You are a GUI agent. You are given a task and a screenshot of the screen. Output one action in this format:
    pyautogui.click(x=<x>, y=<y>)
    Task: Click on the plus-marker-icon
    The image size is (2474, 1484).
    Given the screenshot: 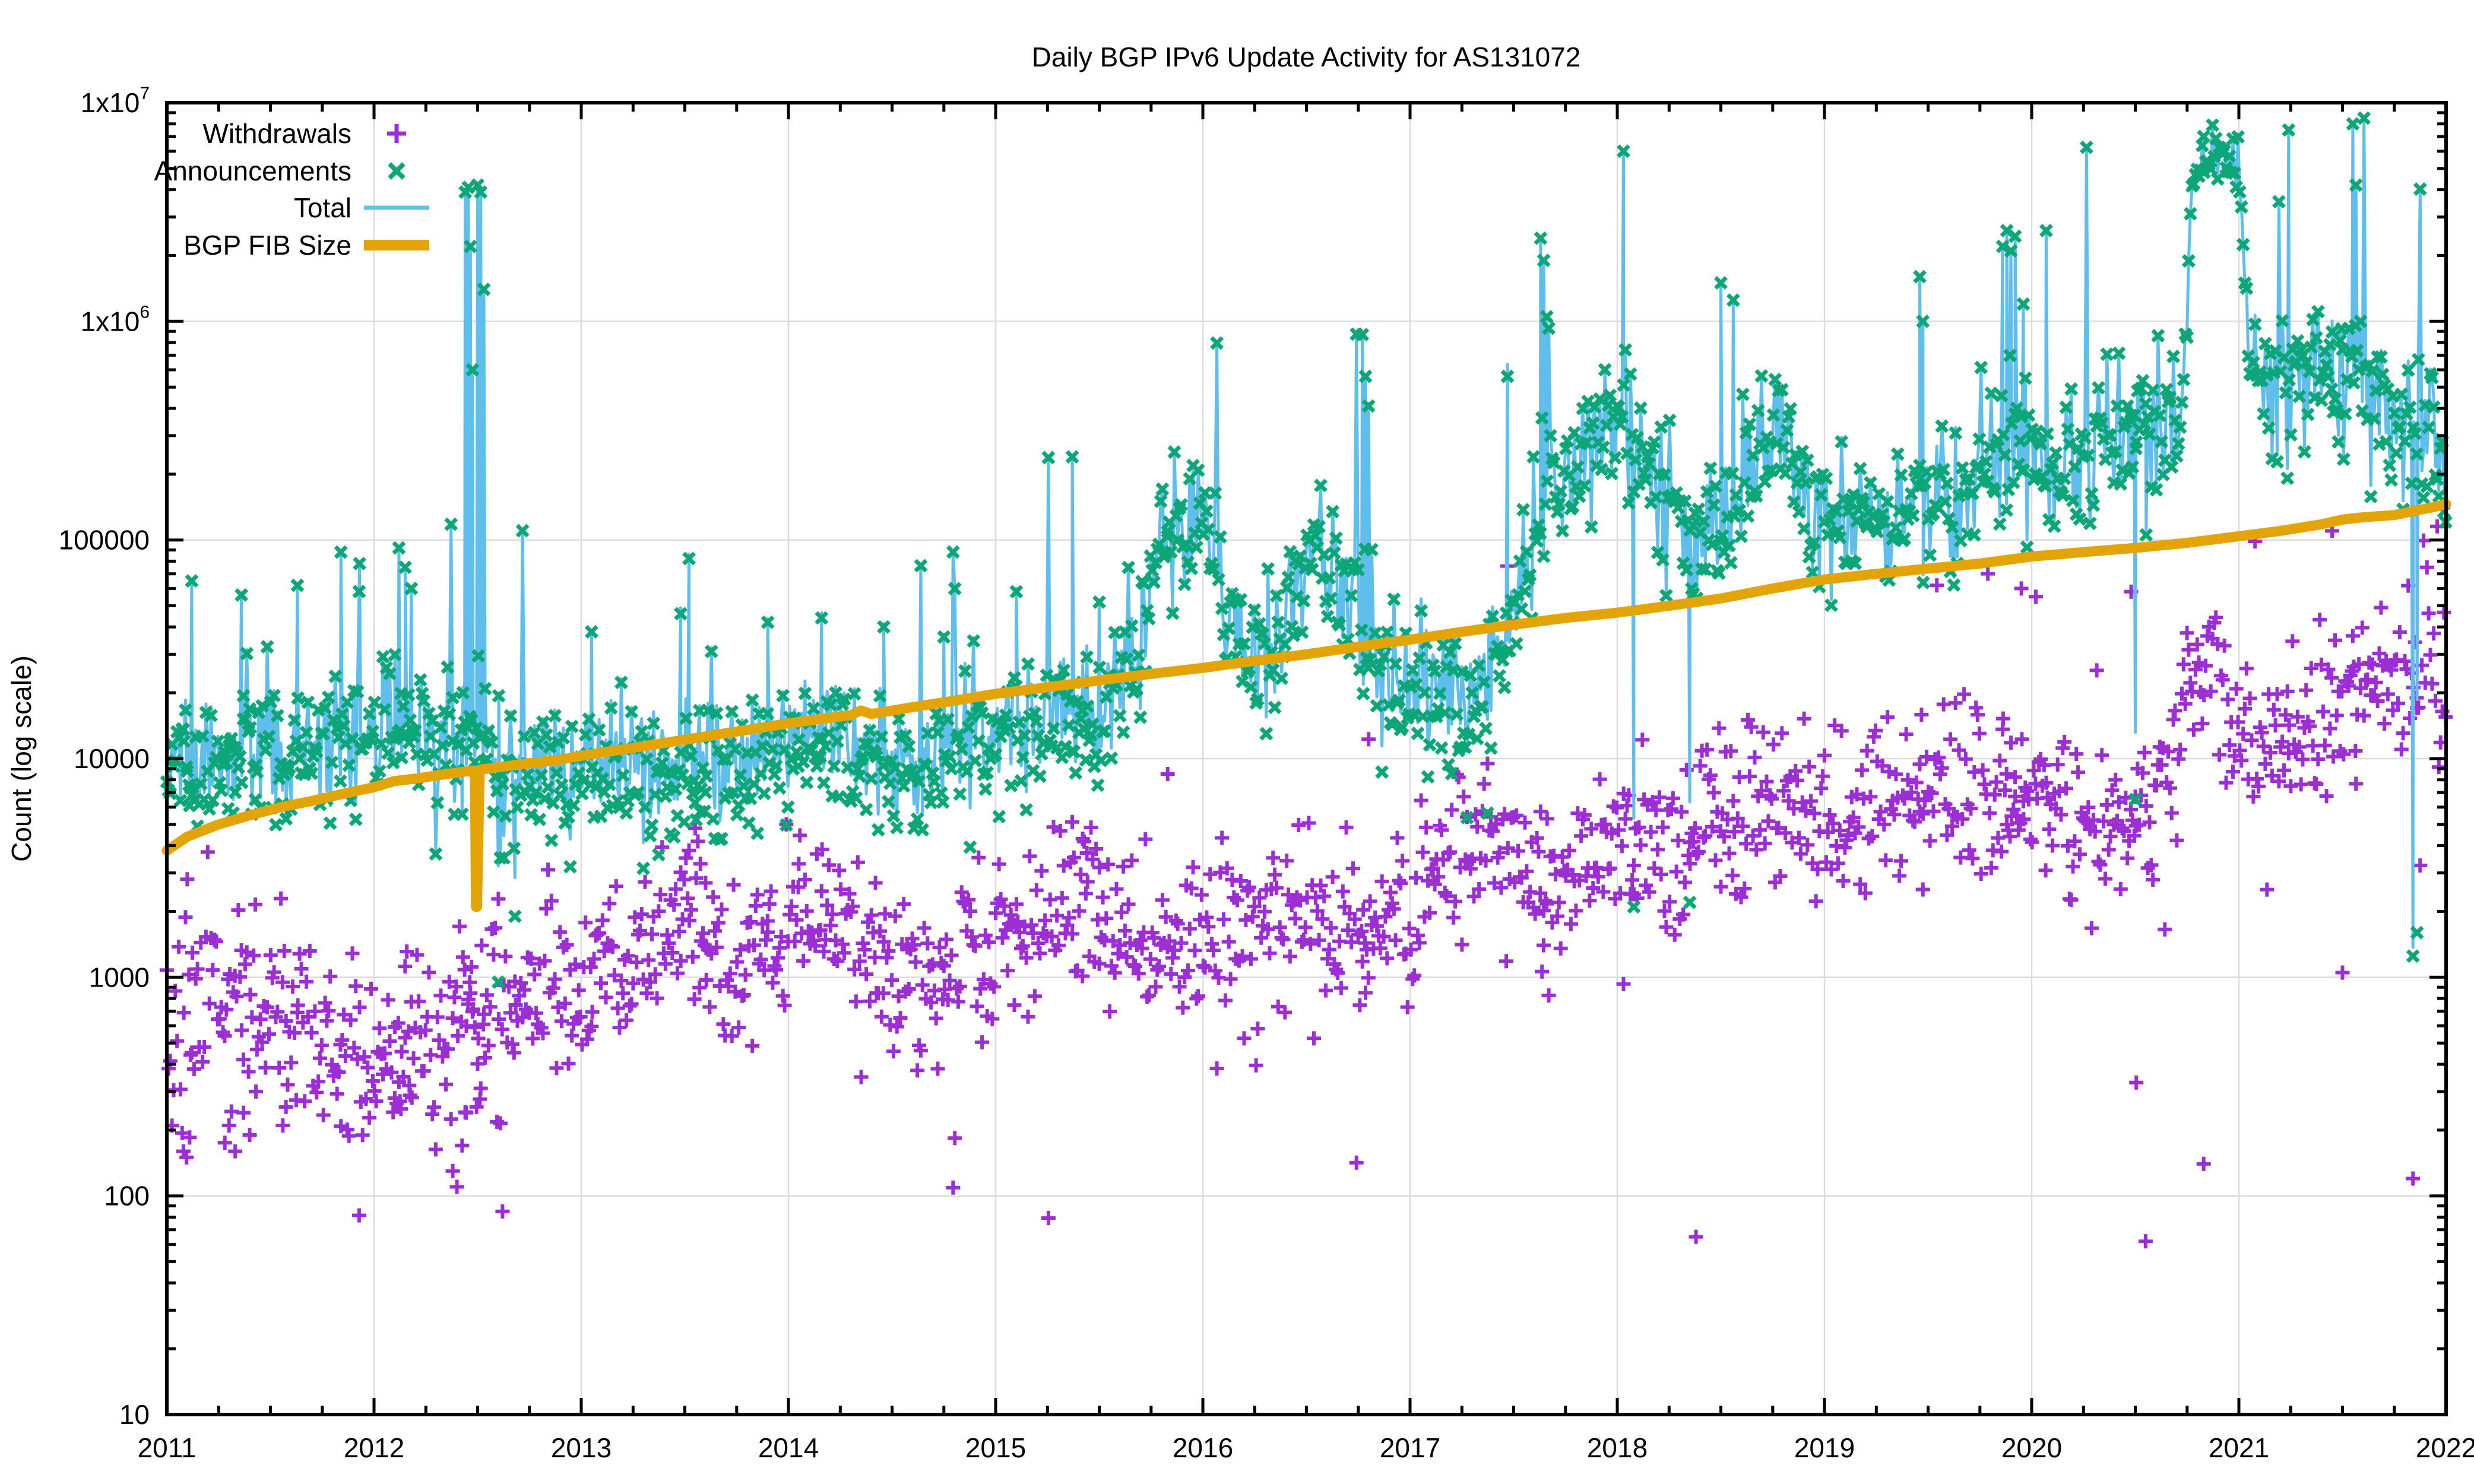 What is the action you would take?
    pyautogui.click(x=396, y=133)
    